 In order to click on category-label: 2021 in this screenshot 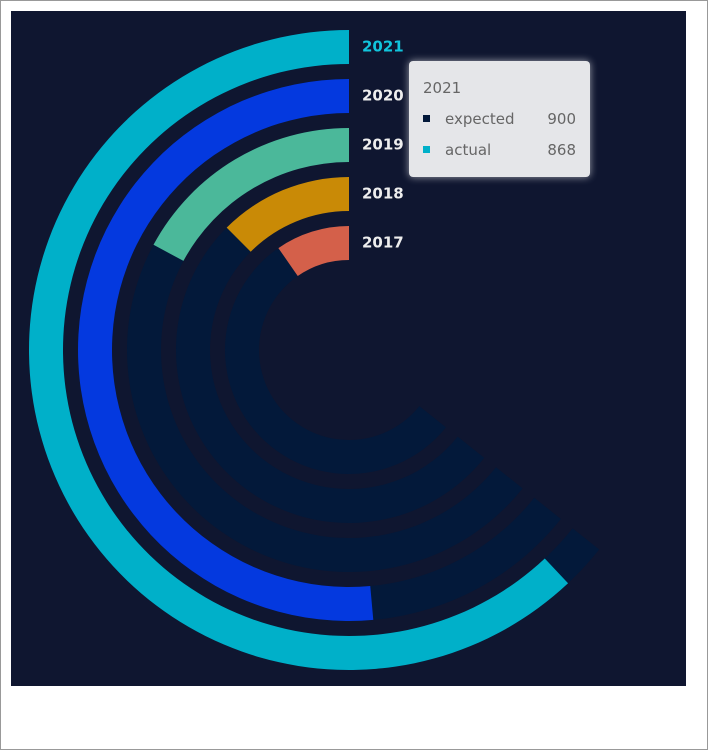, I will do `click(383, 47)`.